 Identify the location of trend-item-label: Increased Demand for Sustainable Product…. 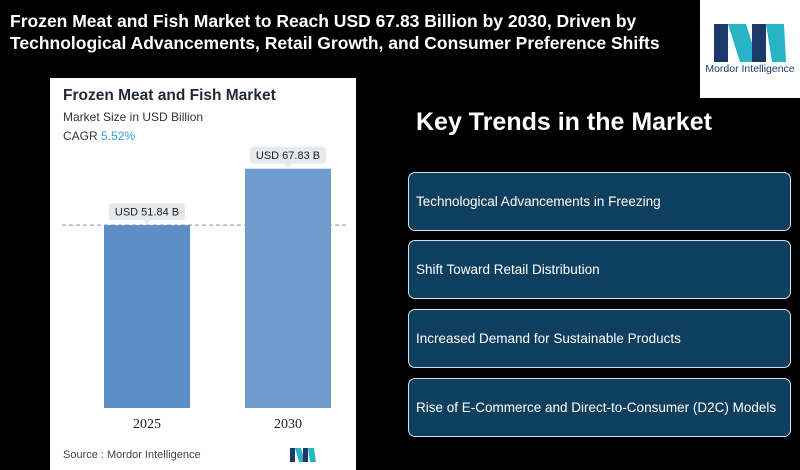
(548, 338).